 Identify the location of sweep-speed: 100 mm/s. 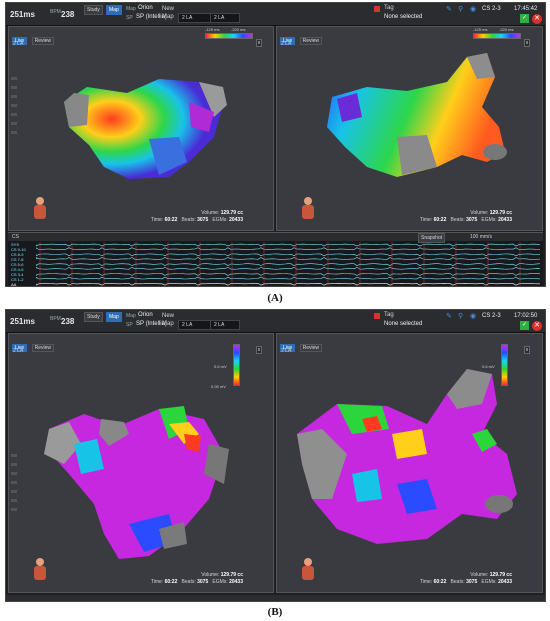
(481, 237).